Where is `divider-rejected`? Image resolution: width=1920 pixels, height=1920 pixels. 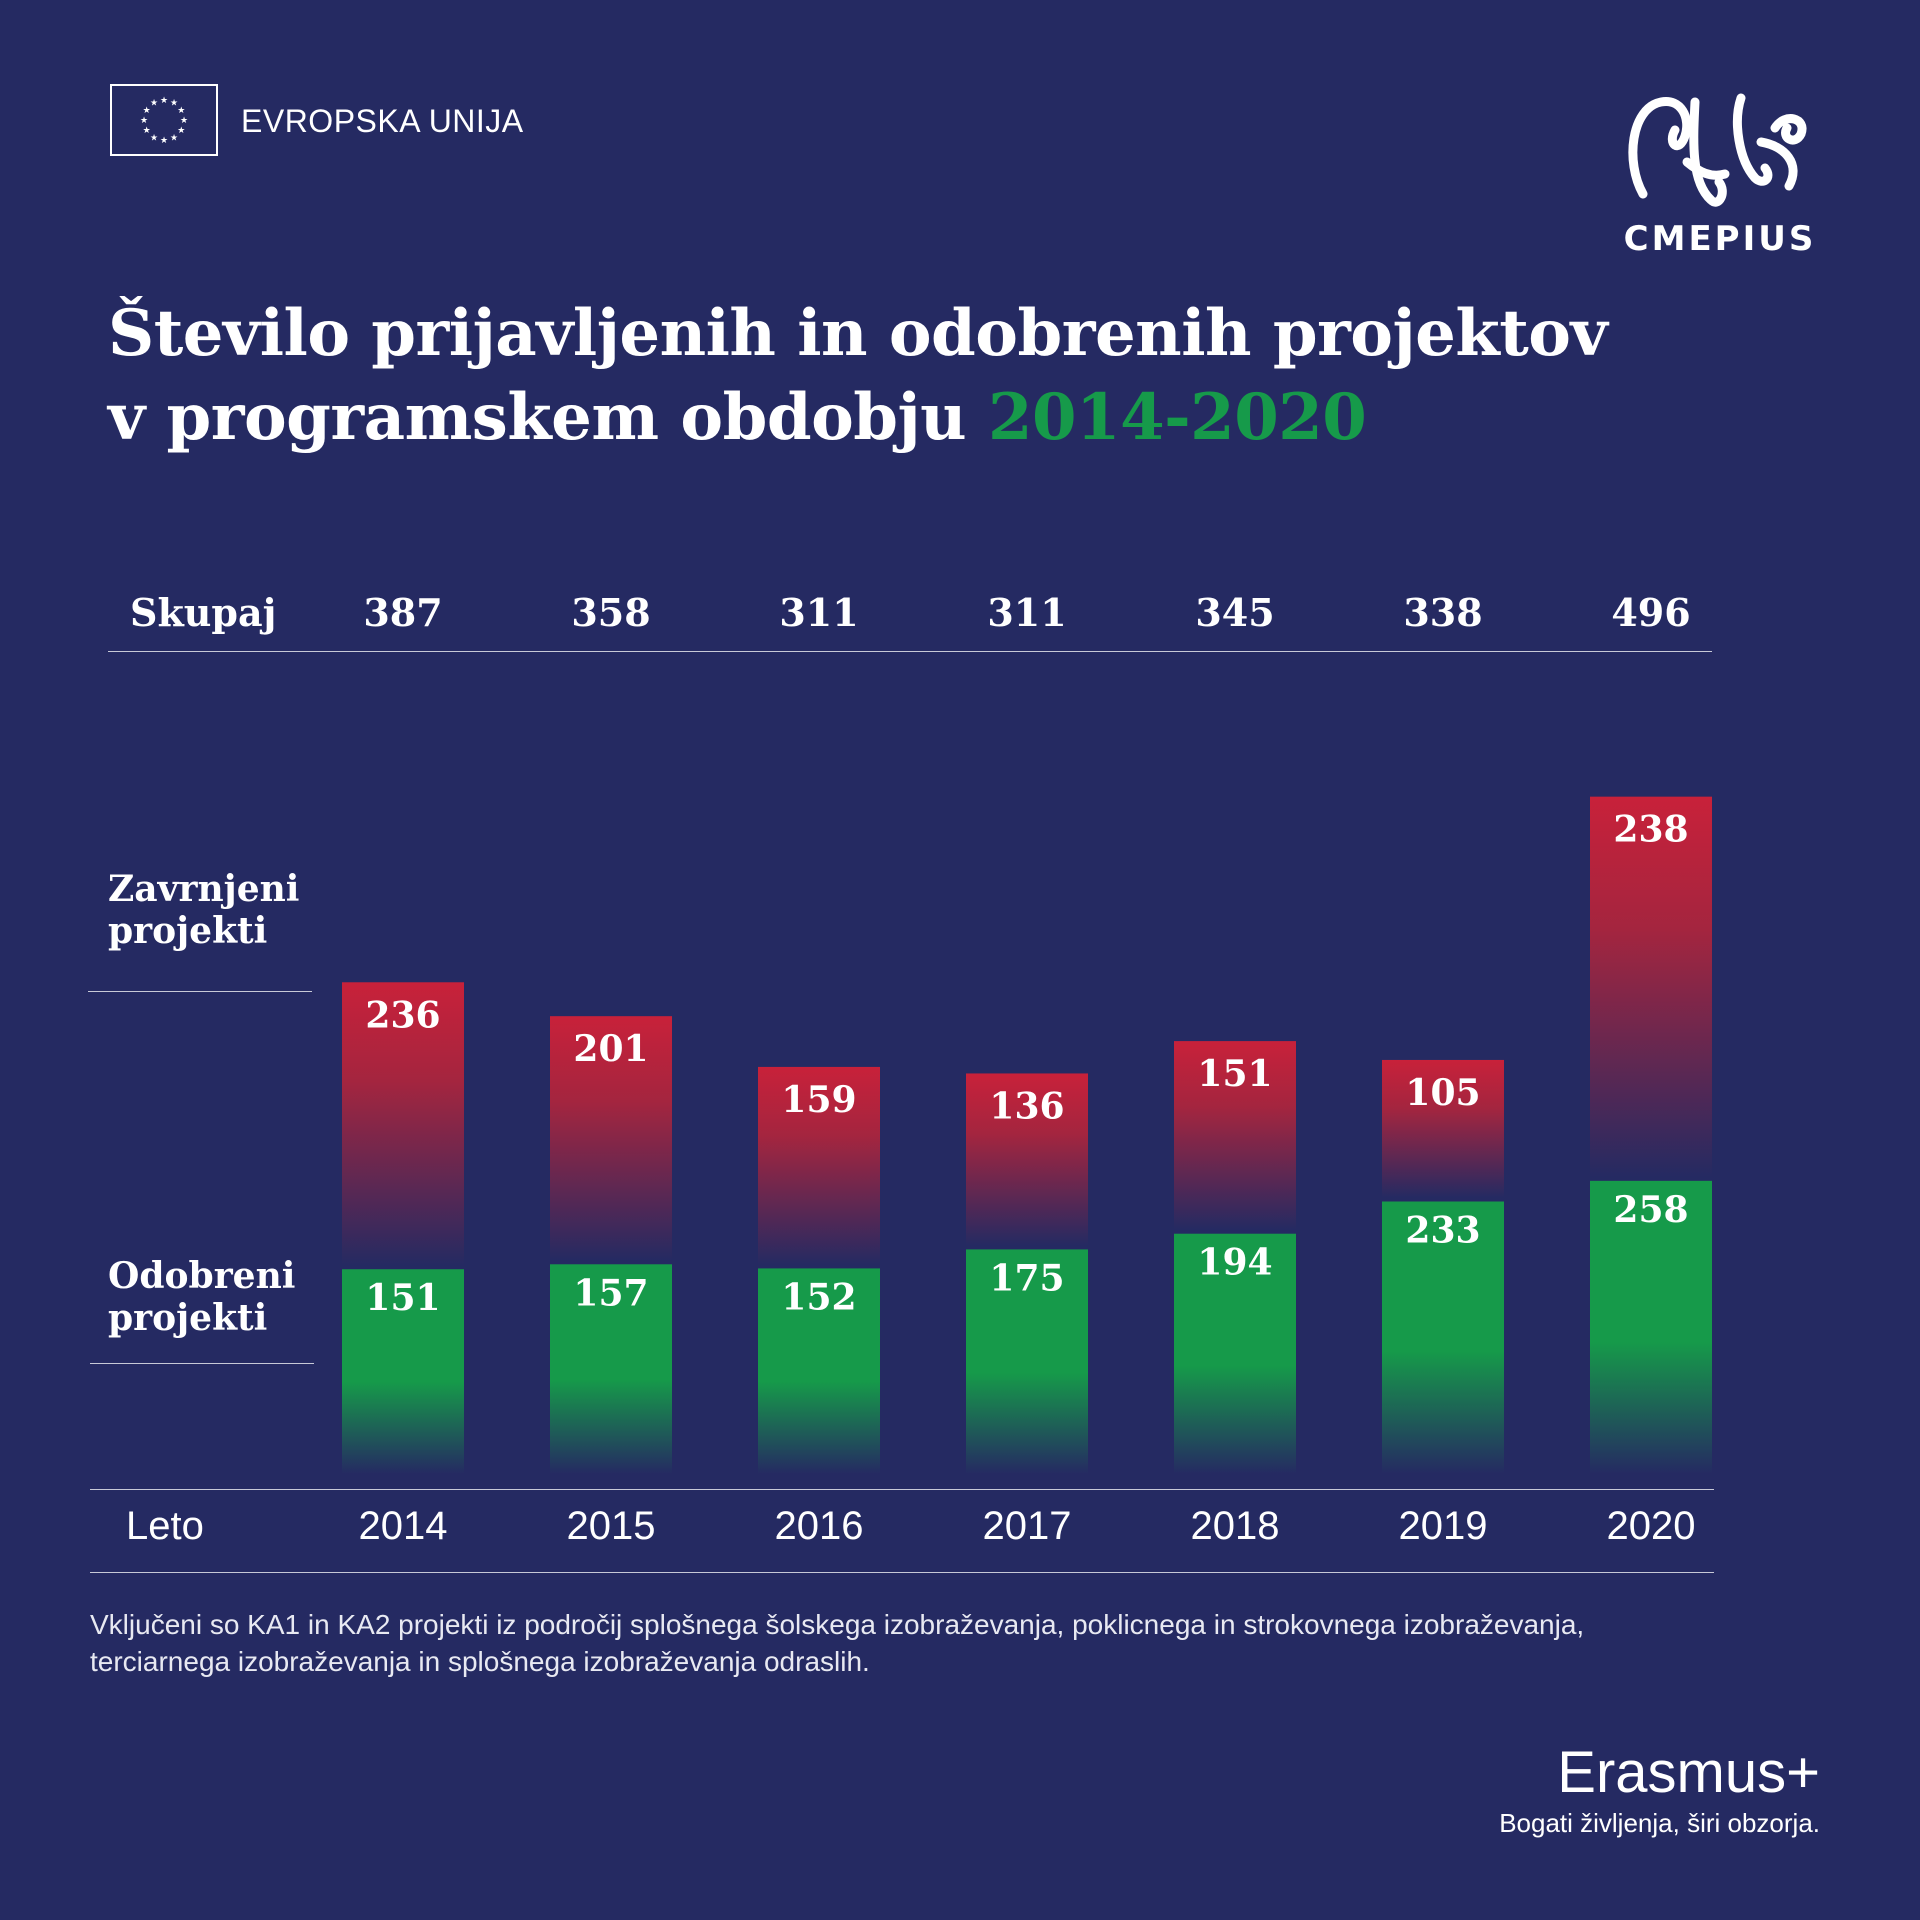
divider-rejected is located at coordinates (200, 991).